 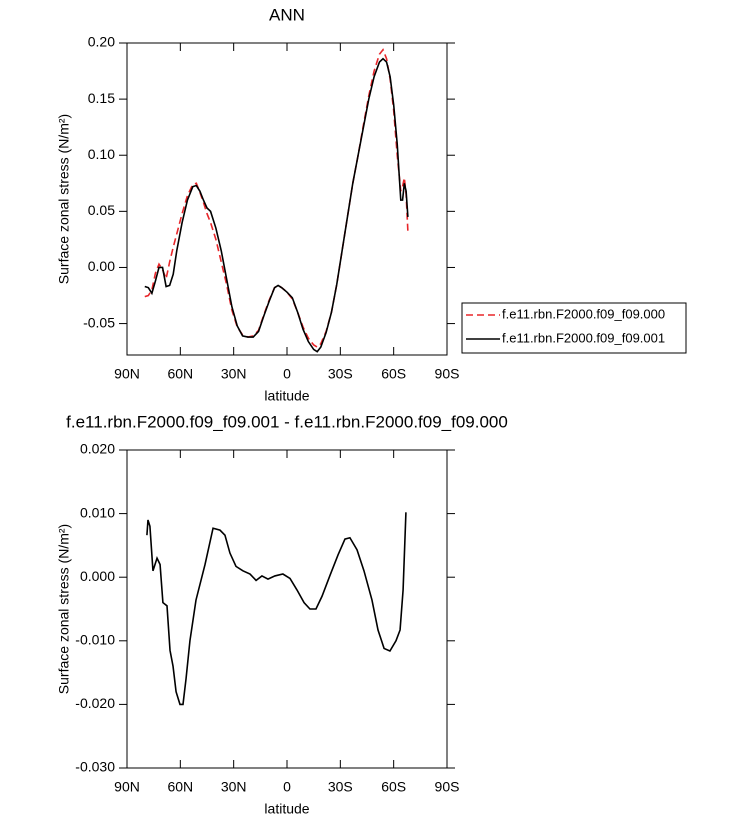 I want to click on legend-frame, so click(x=574, y=328).